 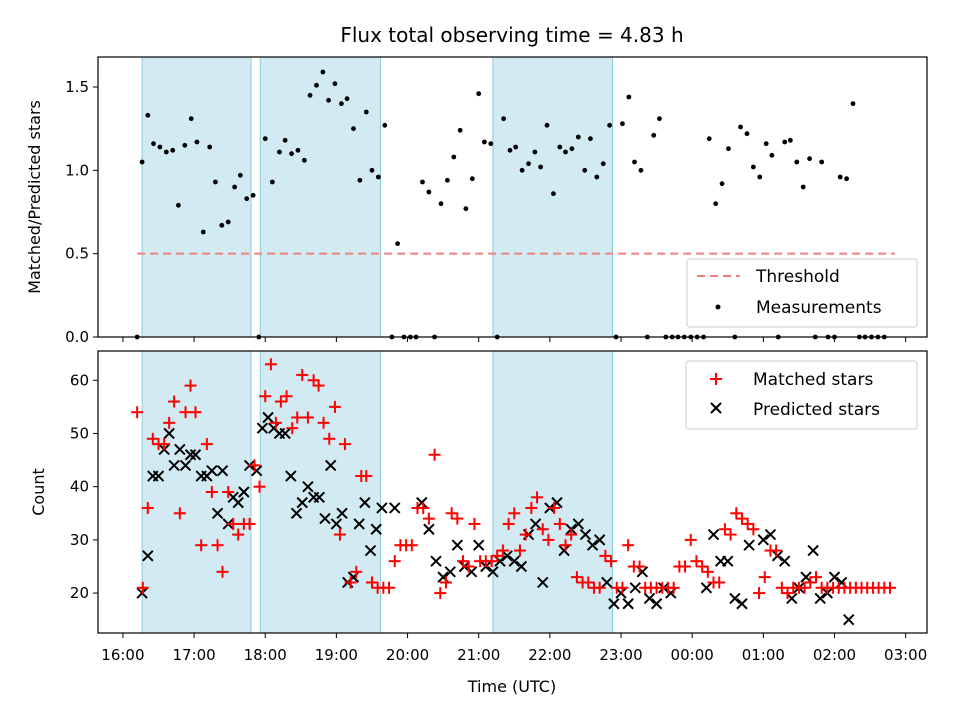 I want to click on legend-measurements-swatch, so click(x=718, y=307).